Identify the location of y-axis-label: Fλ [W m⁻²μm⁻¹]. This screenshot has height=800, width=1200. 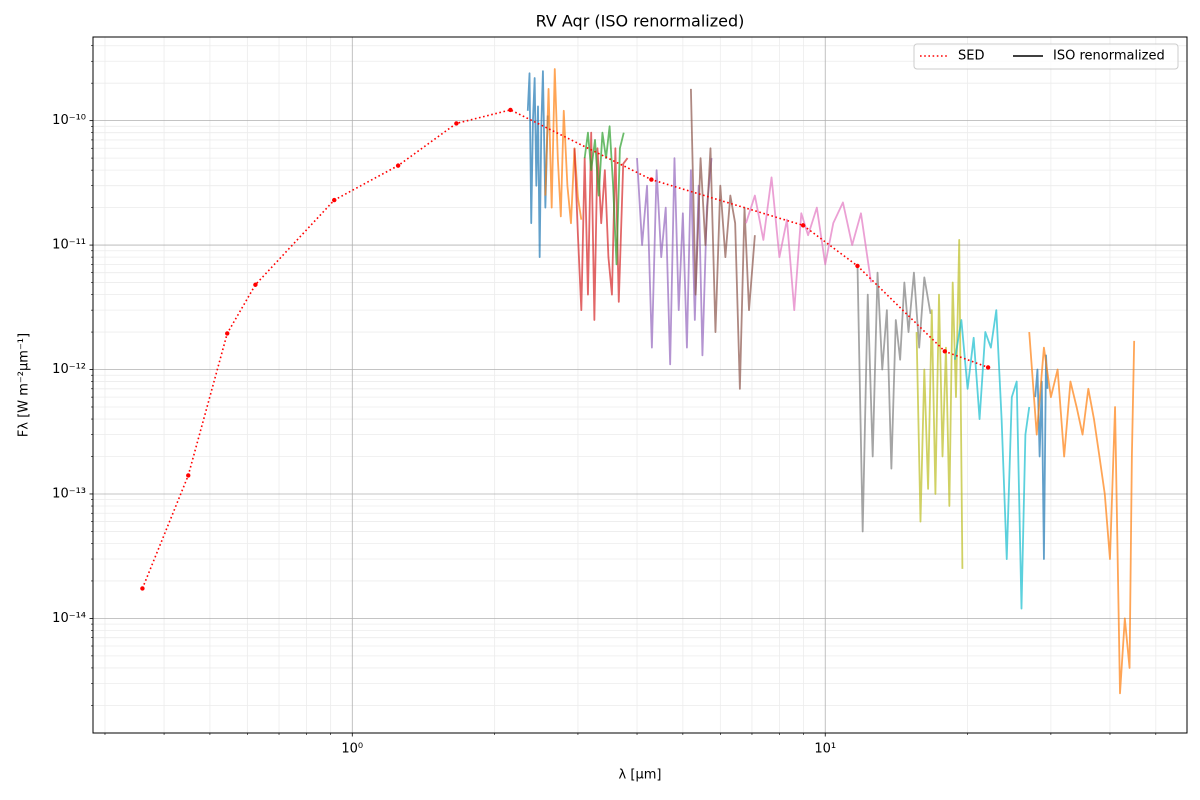
(24, 385).